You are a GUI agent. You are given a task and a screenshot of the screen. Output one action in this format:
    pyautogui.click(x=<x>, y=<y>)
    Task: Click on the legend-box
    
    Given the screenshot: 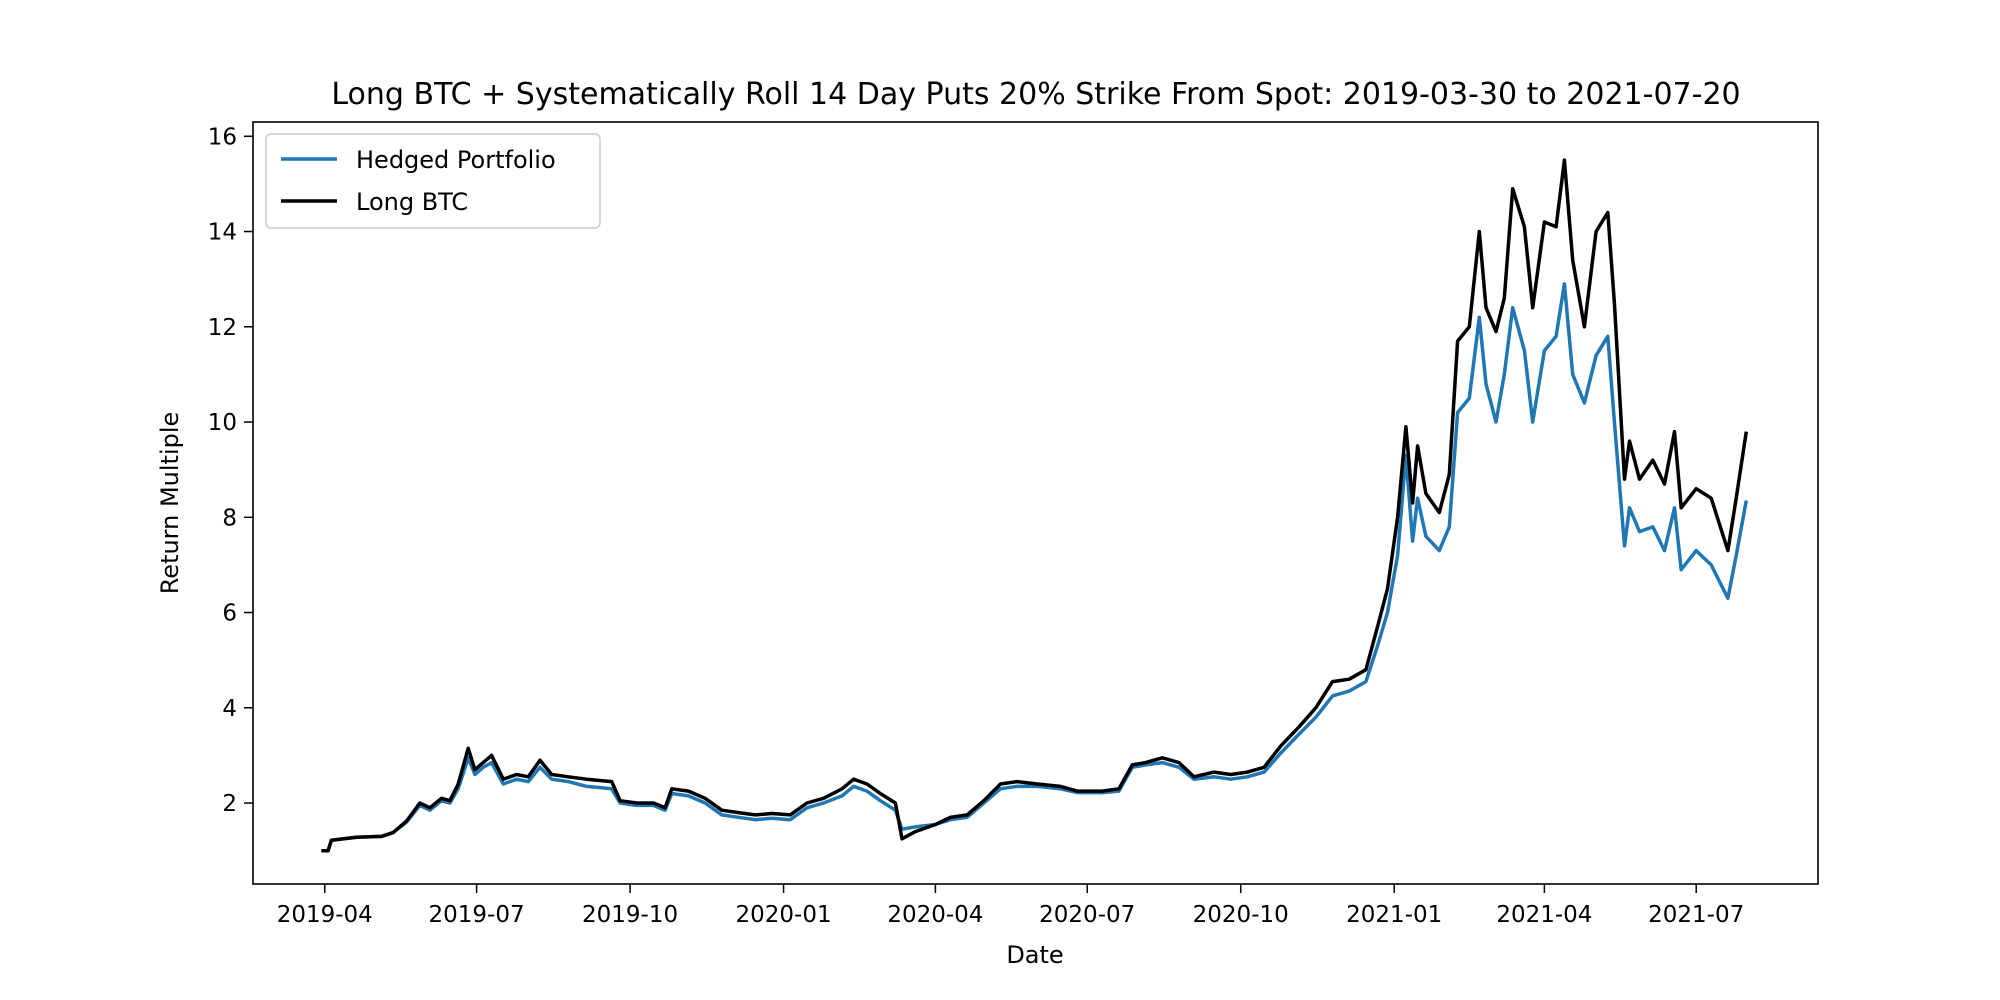 What is the action you would take?
    pyautogui.click(x=433, y=181)
    